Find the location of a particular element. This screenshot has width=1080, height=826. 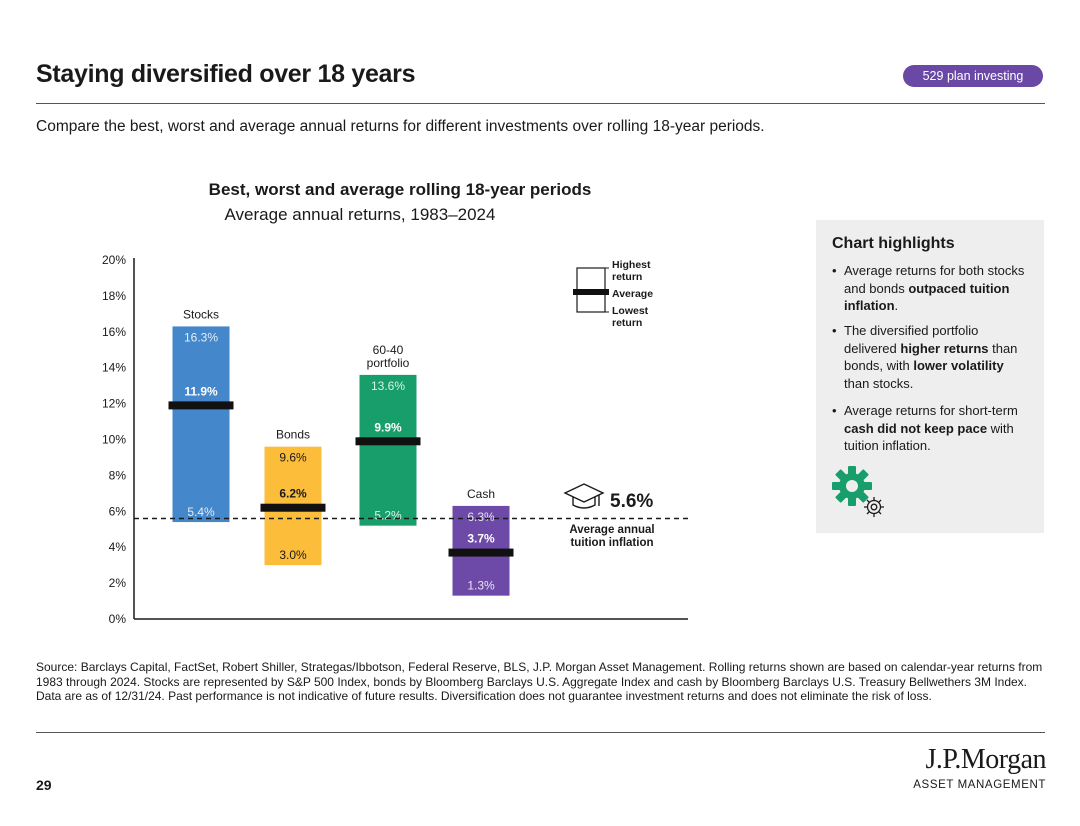

y-tick-label: 10% is located at coordinates (114, 440).